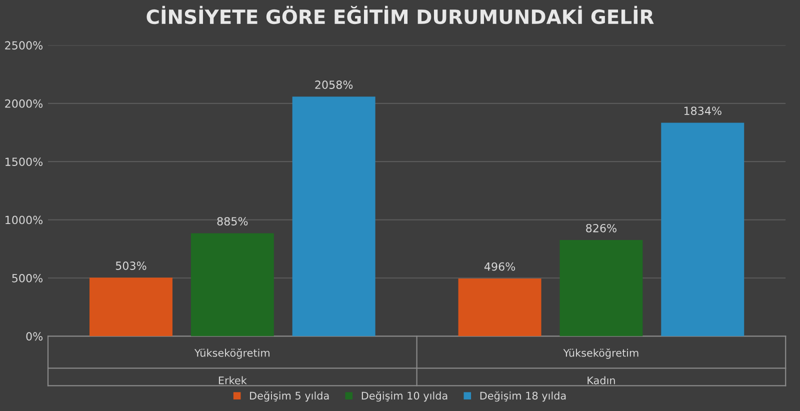 This screenshot has height=411, width=800. Describe the element at coordinates (24, 220) in the screenshot. I see `y-tick-label: 1000%` at that location.